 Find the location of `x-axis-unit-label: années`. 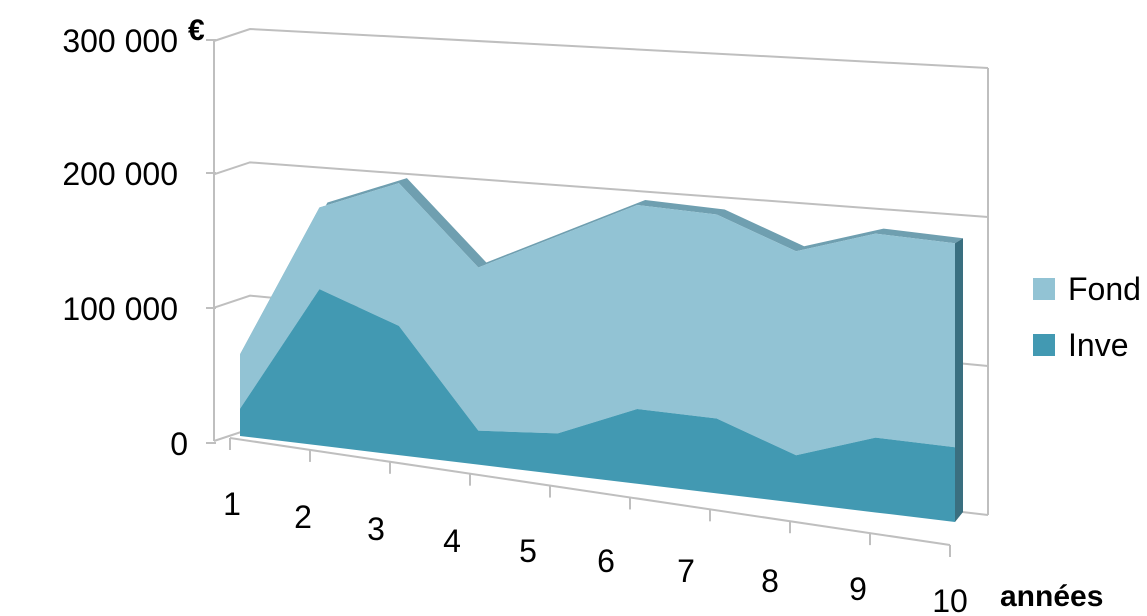

x-axis-unit-label: années is located at coordinates (1051, 596).